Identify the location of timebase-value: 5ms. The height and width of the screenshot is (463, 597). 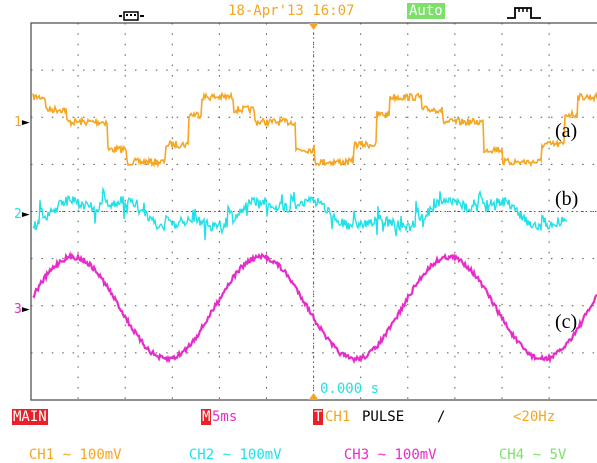
(225, 417).